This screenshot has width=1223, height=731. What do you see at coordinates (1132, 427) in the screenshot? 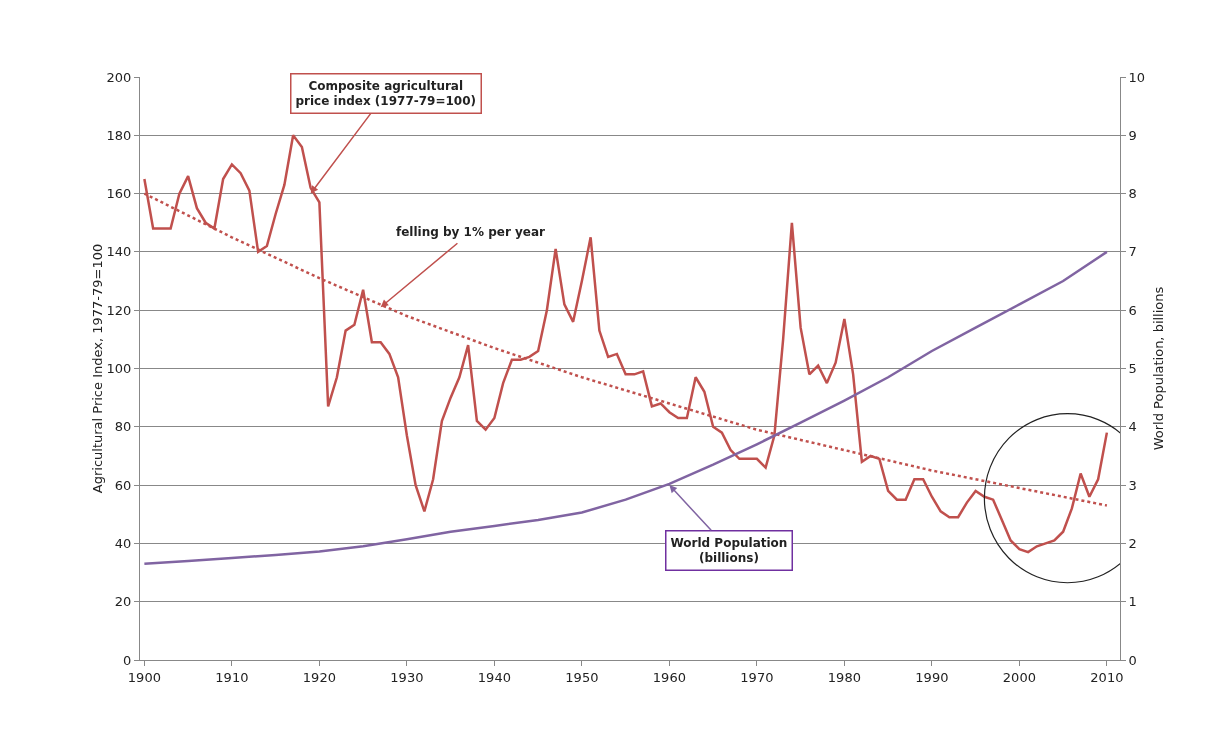
I see `y2-tick-label: 4` at bounding box center [1132, 427].